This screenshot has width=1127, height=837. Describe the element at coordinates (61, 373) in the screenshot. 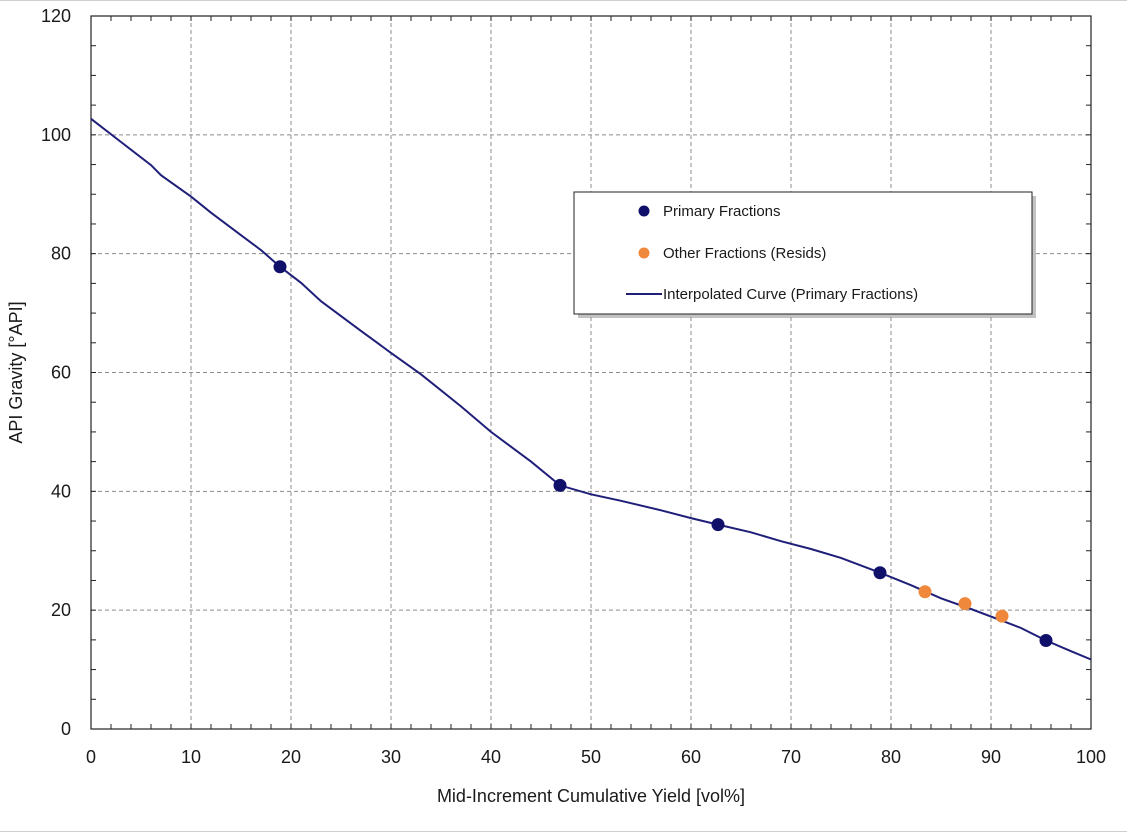

I see `y-tick-label: 60` at that location.